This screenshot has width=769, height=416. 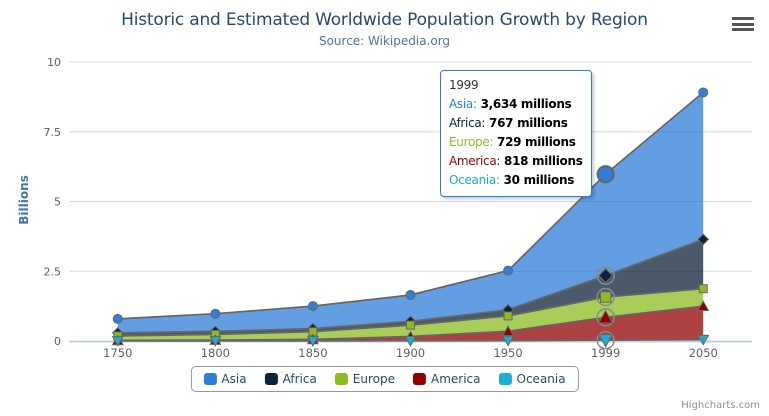 What do you see at coordinates (456, 379) in the screenshot?
I see `legend-label: America` at bounding box center [456, 379].